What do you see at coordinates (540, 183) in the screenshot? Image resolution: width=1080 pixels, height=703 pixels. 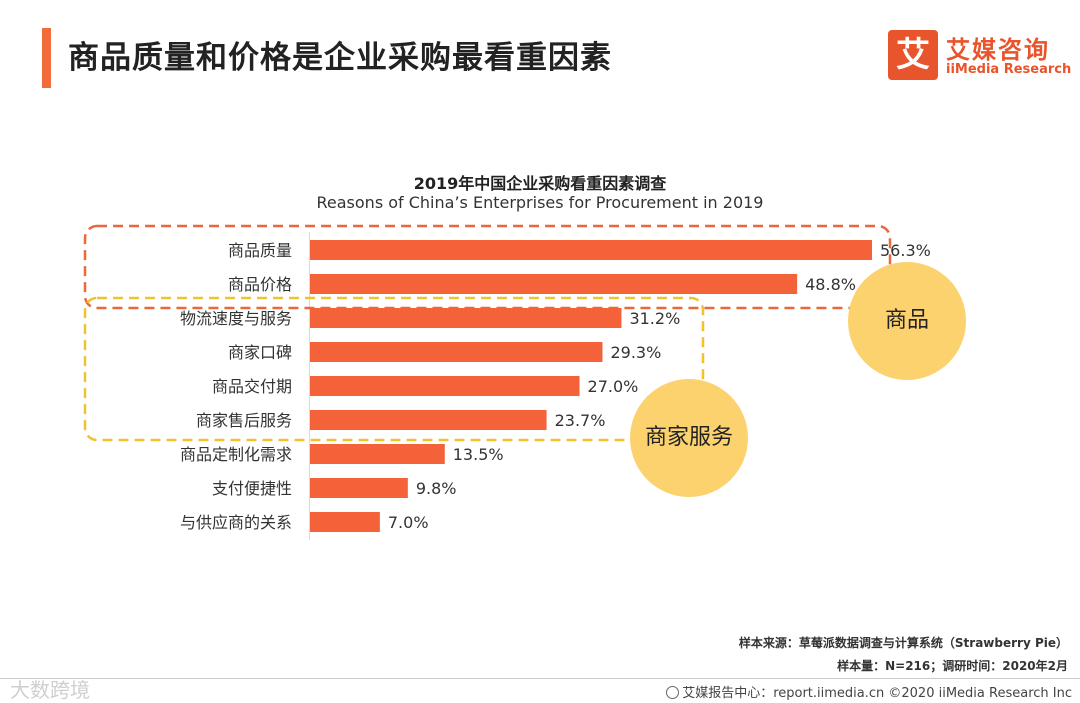 I see `chart-title: 2019年中国企业采购看重因素调查` at bounding box center [540, 183].